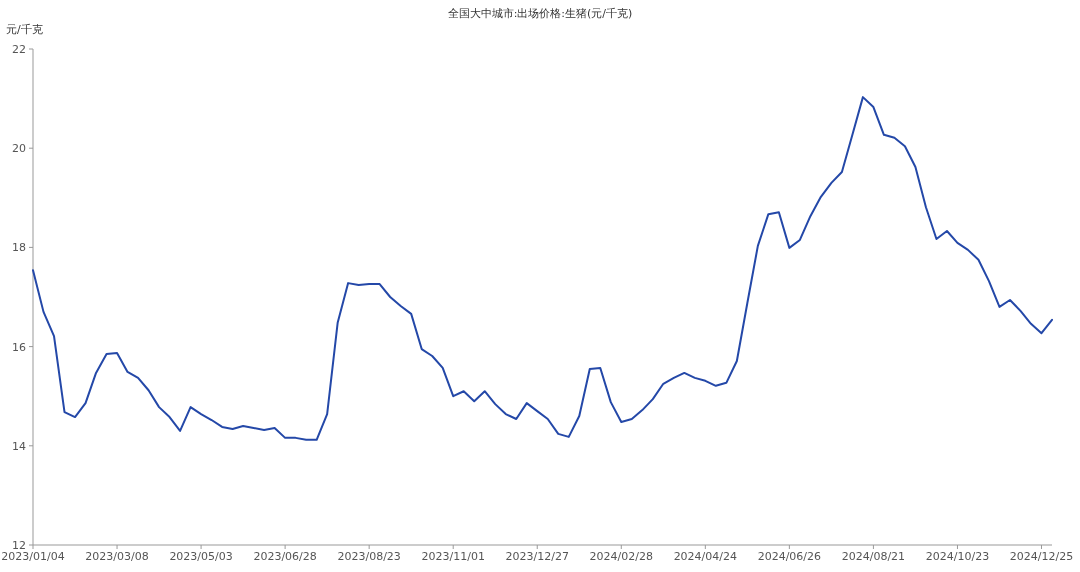 The image size is (1080, 572). Describe the element at coordinates (789, 556) in the screenshot. I see `x-tick-label: 2024/06/26` at that location.